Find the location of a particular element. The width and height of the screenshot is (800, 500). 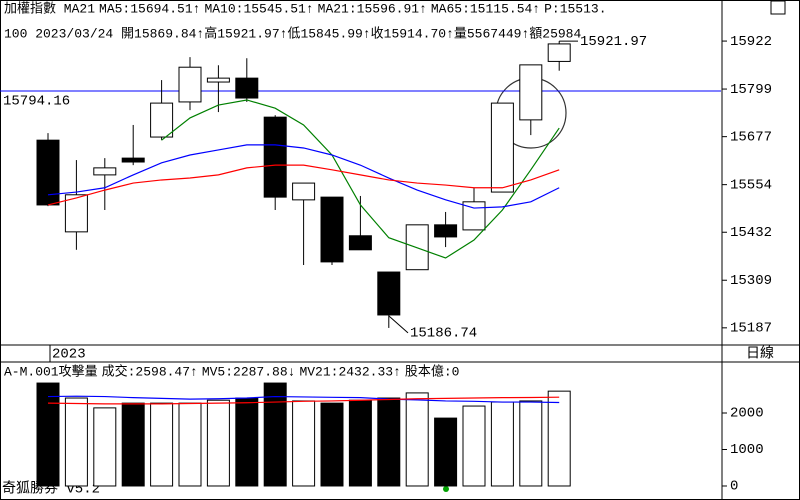

header-item: MA21:15596.91↑ is located at coordinates (372, 8).